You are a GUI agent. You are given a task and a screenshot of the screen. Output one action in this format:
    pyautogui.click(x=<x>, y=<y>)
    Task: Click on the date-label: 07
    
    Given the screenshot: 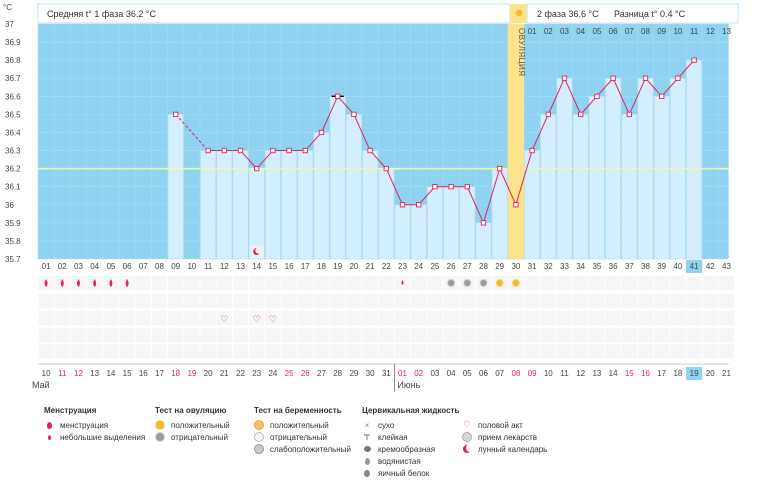 What is the action you would take?
    pyautogui.click(x=499, y=373)
    